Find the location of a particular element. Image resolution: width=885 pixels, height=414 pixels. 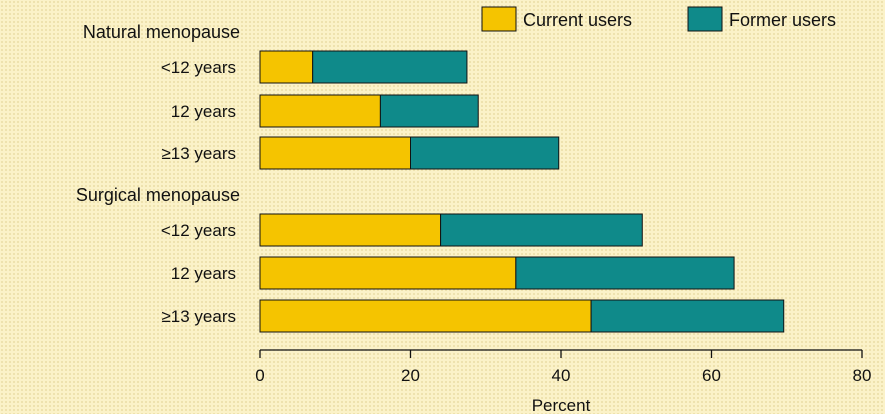

x-tick-label-40: 40 is located at coordinates (561, 375).